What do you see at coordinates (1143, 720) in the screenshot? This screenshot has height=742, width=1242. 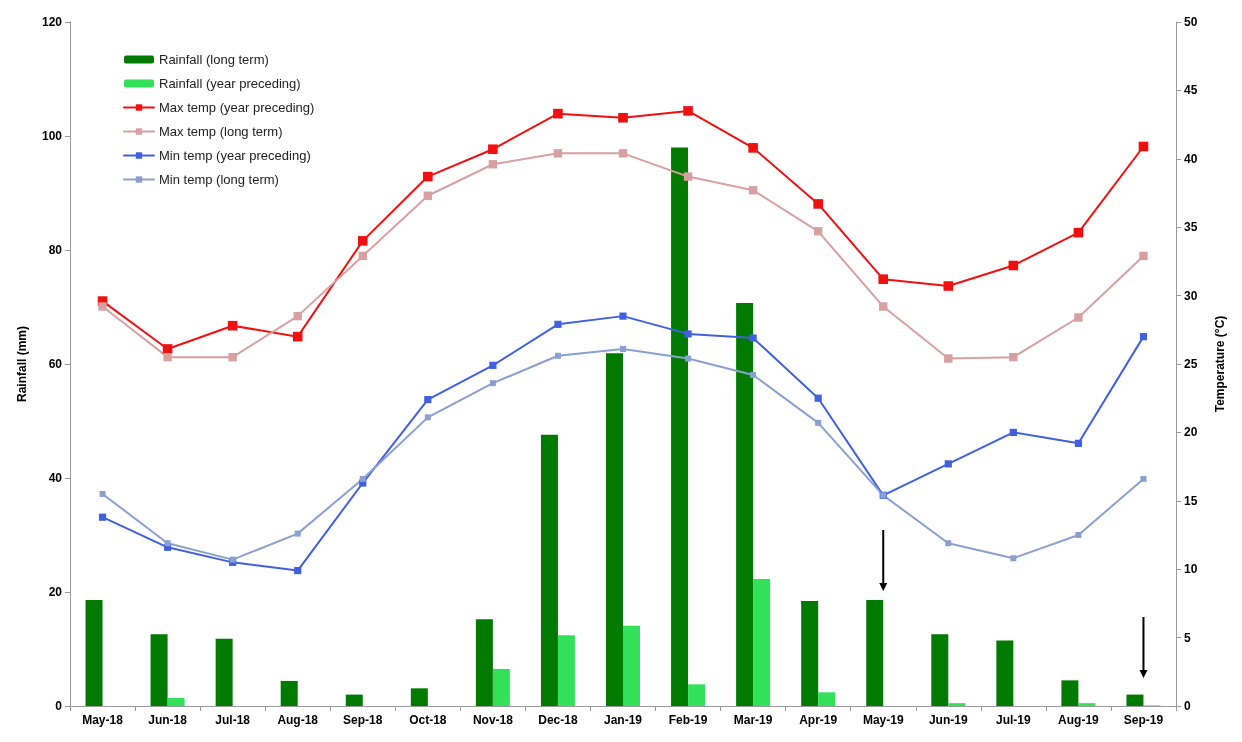 I see `x-tick-label: Sep-19` at bounding box center [1143, 720].